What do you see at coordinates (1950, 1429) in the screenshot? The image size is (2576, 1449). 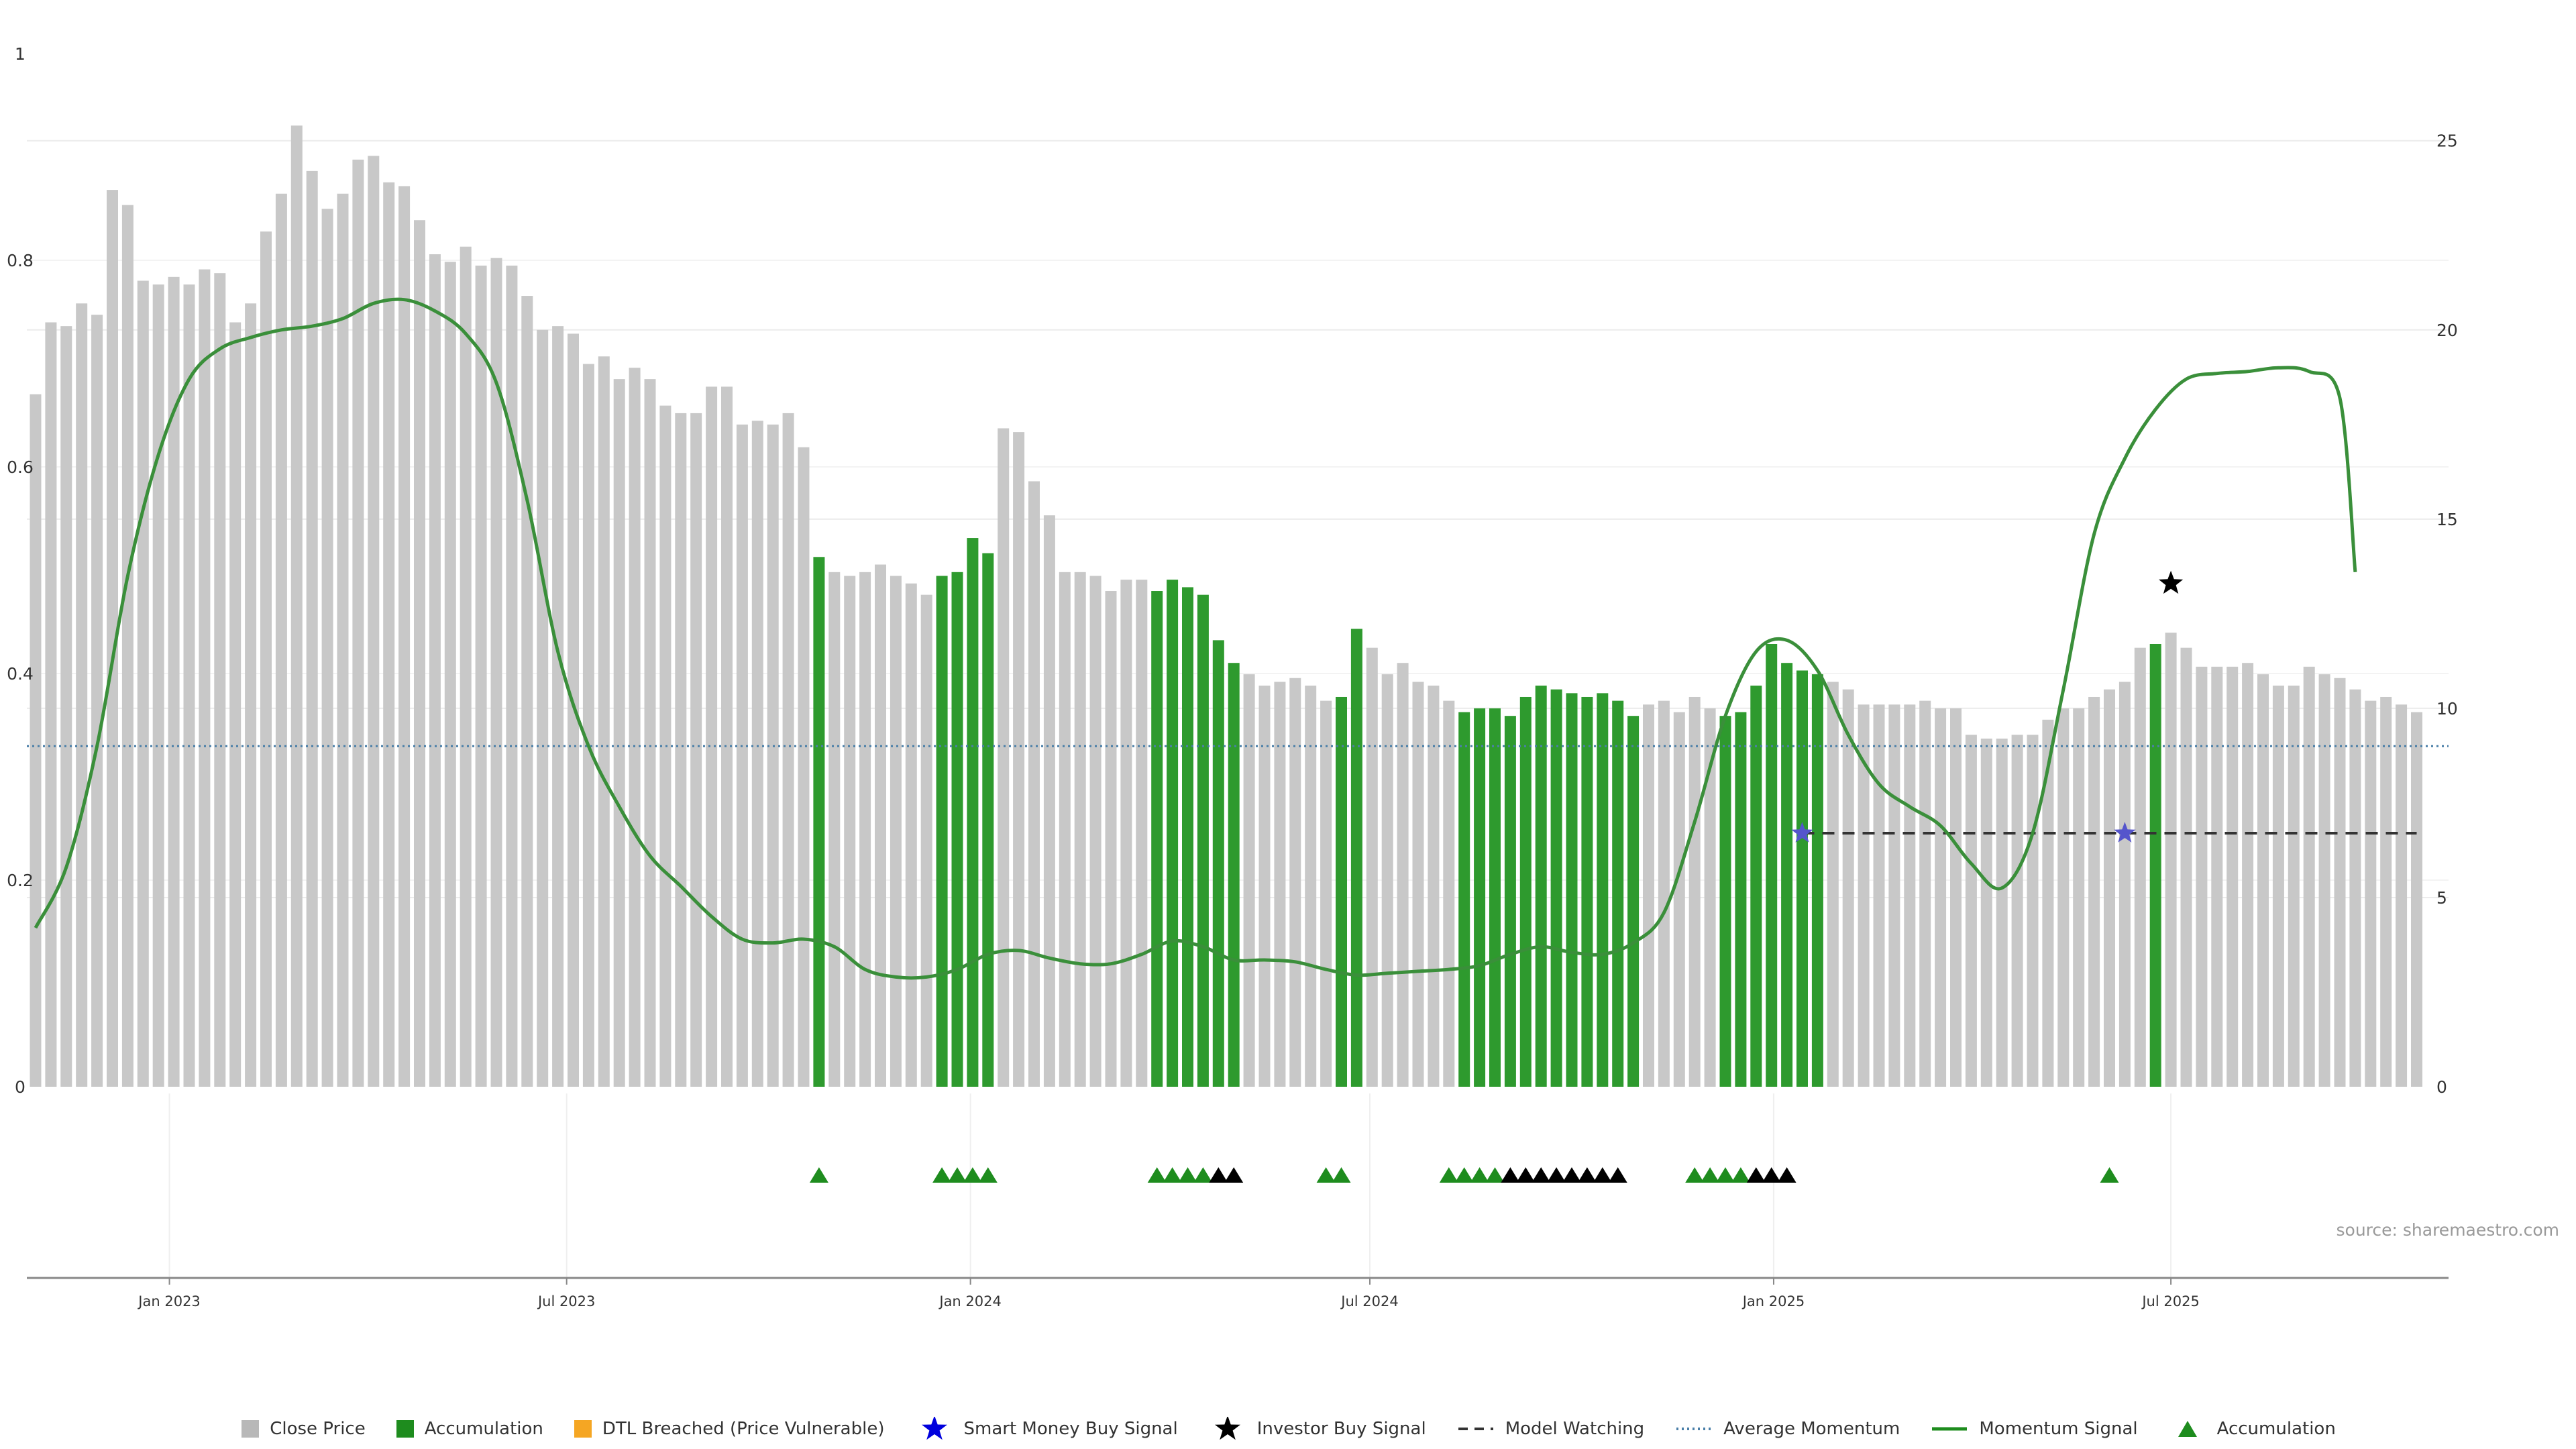 I see `line-legend-icon` at bounding box center [1950, 1429].